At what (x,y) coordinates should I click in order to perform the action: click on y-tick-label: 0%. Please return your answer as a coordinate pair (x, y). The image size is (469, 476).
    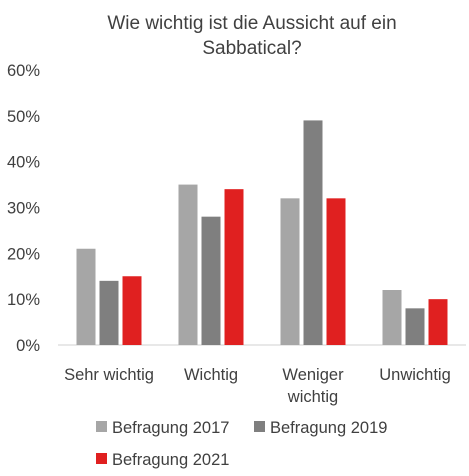
    Looking at the image, I should click on (28, 346).